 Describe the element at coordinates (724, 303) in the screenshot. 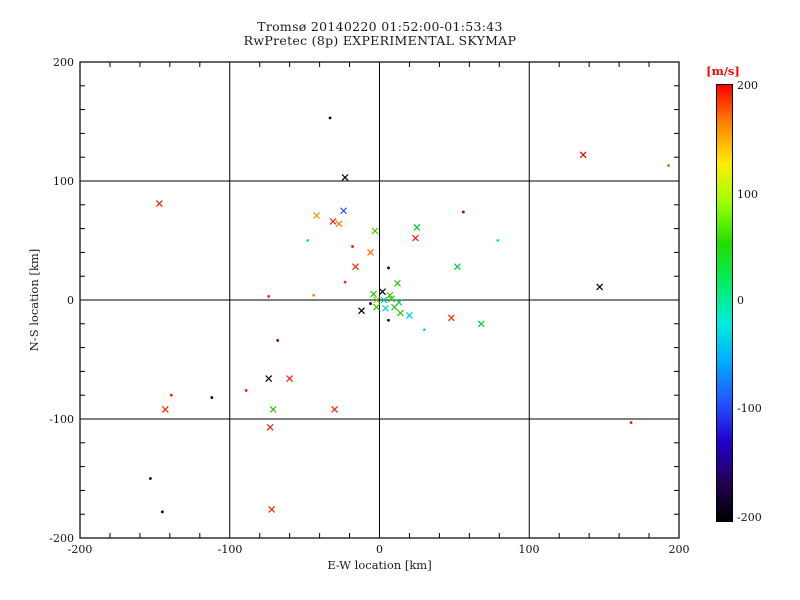

I see `colorbar-gradient` at that location.